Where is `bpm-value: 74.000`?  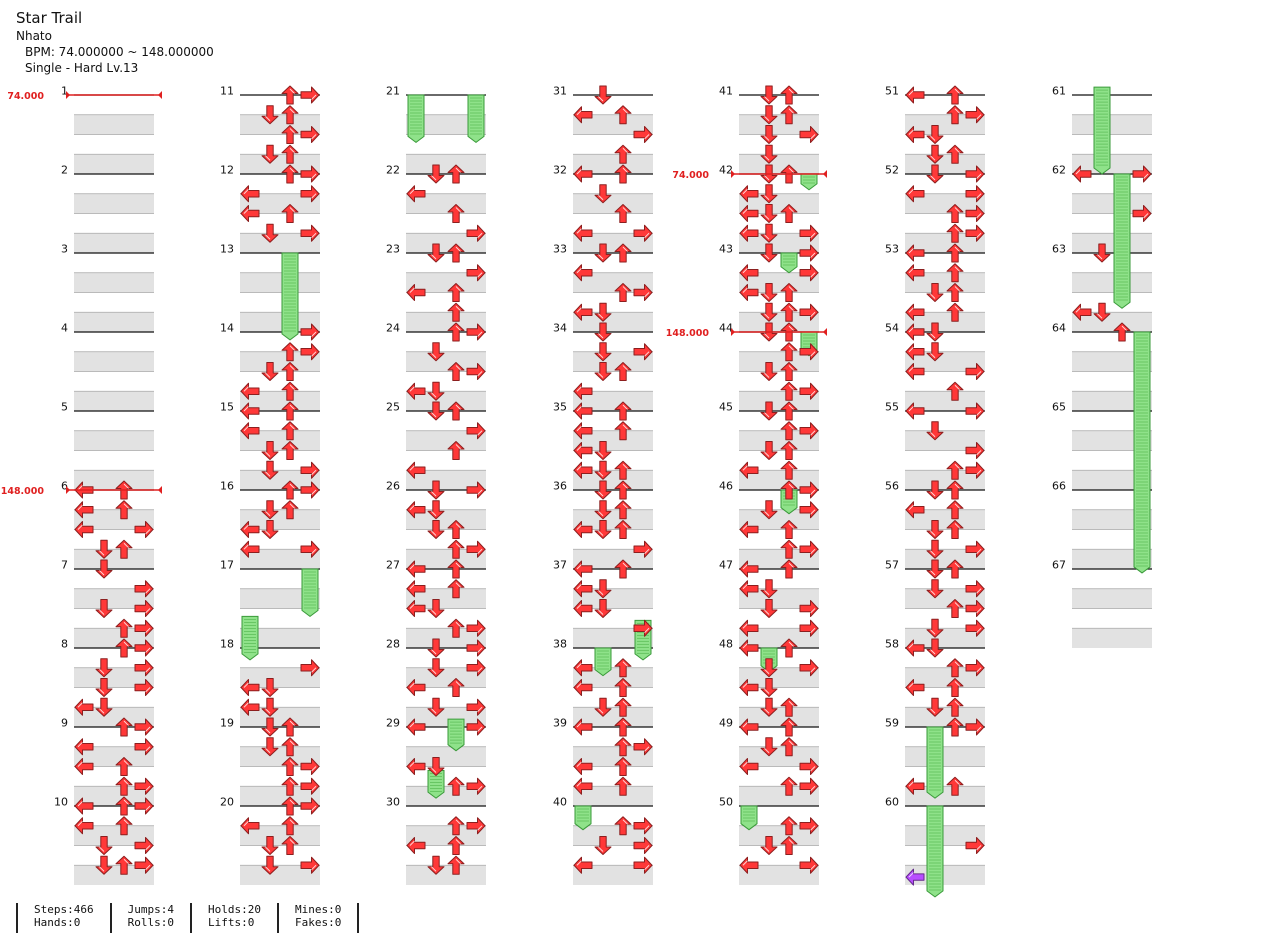 bpm-value: 74.000 is located at coordinates (690, 175).